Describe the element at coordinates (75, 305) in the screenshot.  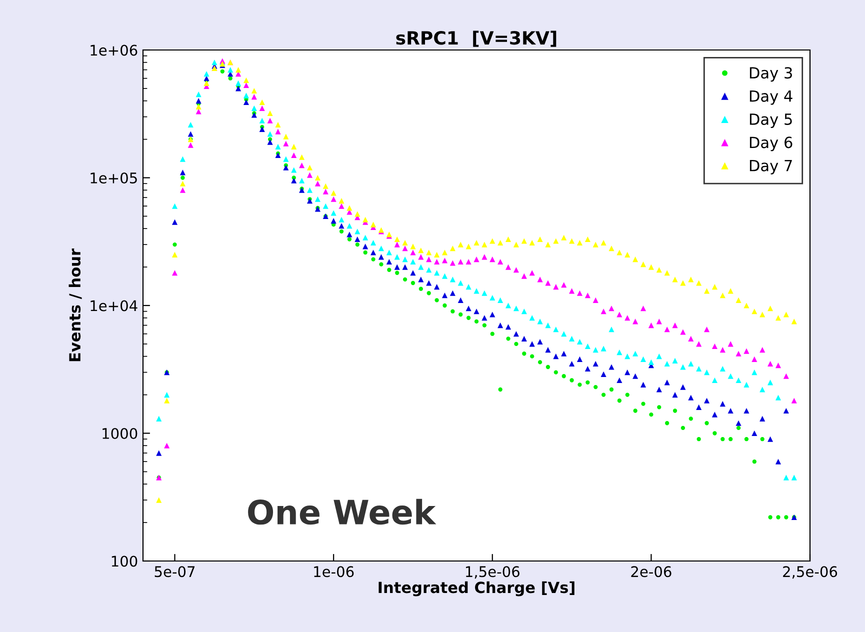
I see `y-axis-title: Events / hour` at that location.